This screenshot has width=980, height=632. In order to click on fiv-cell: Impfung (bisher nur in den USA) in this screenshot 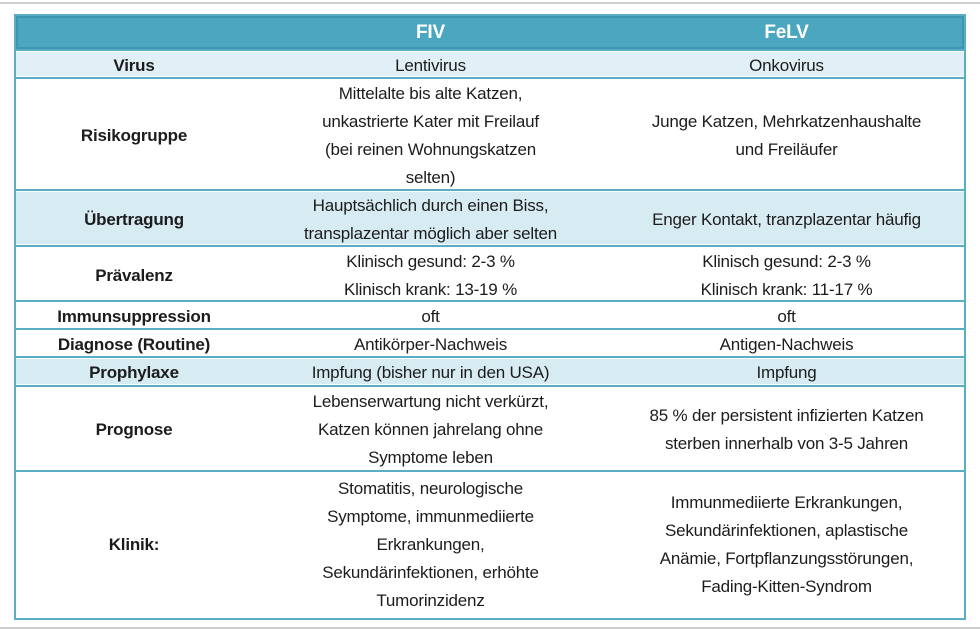, I will do `click(430, 372)`.